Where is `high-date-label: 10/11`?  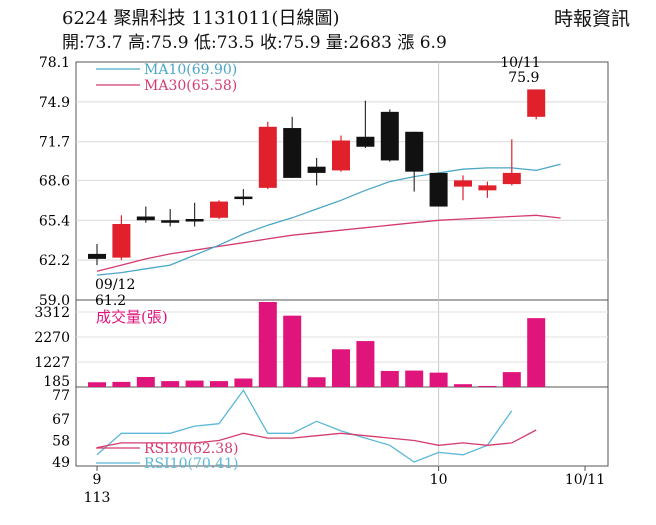
high-date-label: 10/11 is located at coordinates (520, 63).